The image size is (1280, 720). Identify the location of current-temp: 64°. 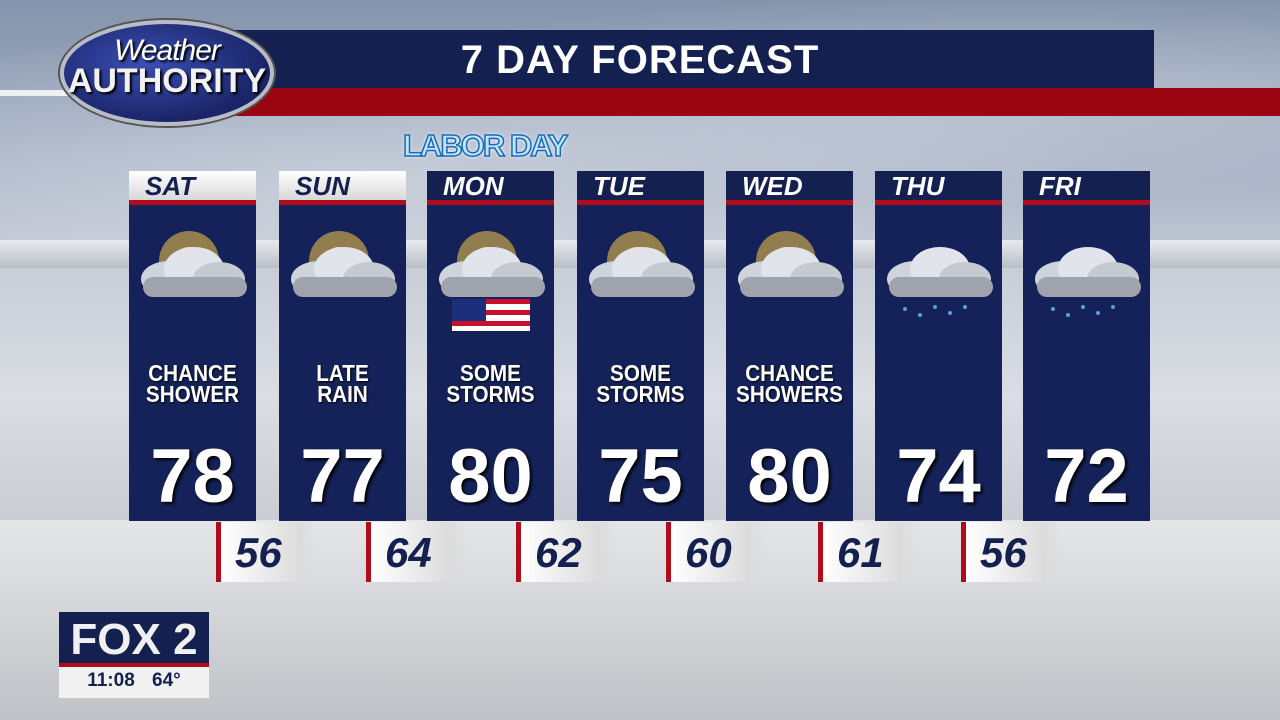
(166, 680).